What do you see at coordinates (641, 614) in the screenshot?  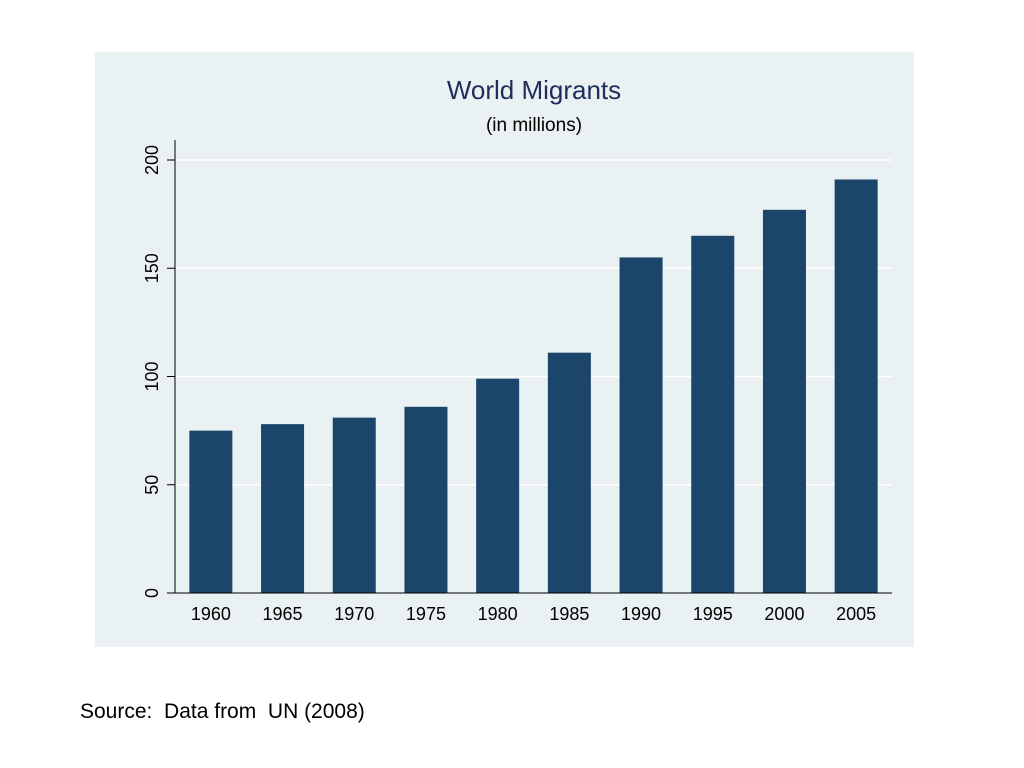 I see `x-tick-label-1990: 1990` at bounding box center [641, 614].